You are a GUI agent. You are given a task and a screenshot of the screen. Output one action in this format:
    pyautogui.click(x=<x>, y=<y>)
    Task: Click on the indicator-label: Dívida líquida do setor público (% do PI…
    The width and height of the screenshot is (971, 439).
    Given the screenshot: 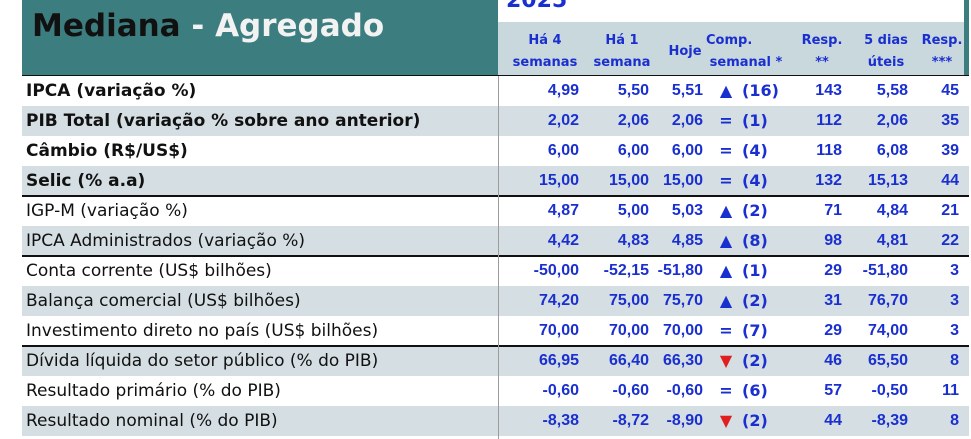 What is the action you would take?
    pyautogui.click(x=202, y=361)
    